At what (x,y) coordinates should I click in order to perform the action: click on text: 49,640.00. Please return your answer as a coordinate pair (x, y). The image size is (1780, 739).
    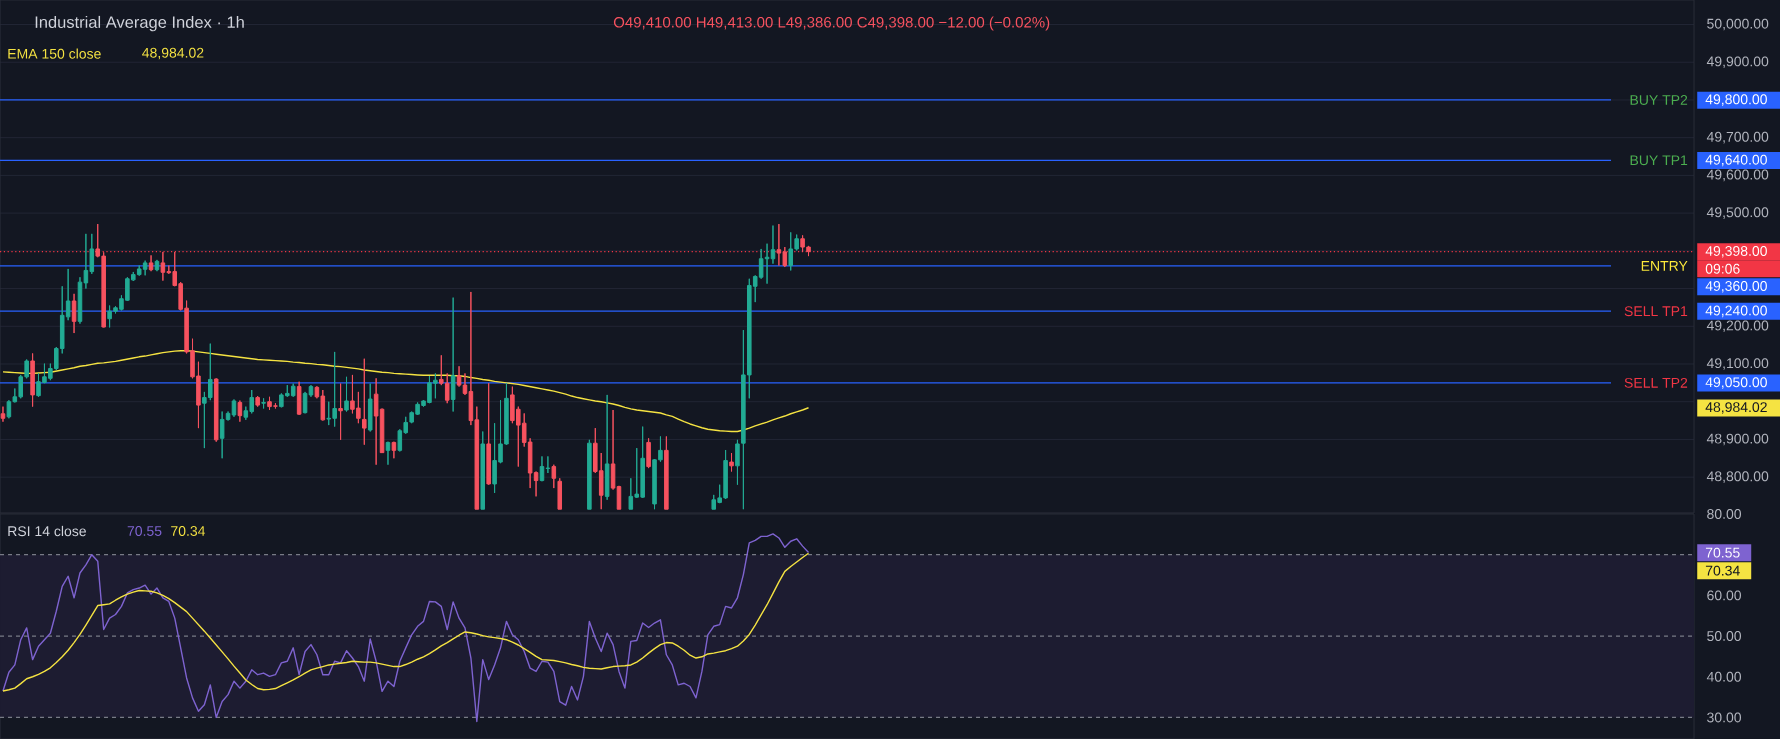
    Looking at the image, I should click on (1736, 160).